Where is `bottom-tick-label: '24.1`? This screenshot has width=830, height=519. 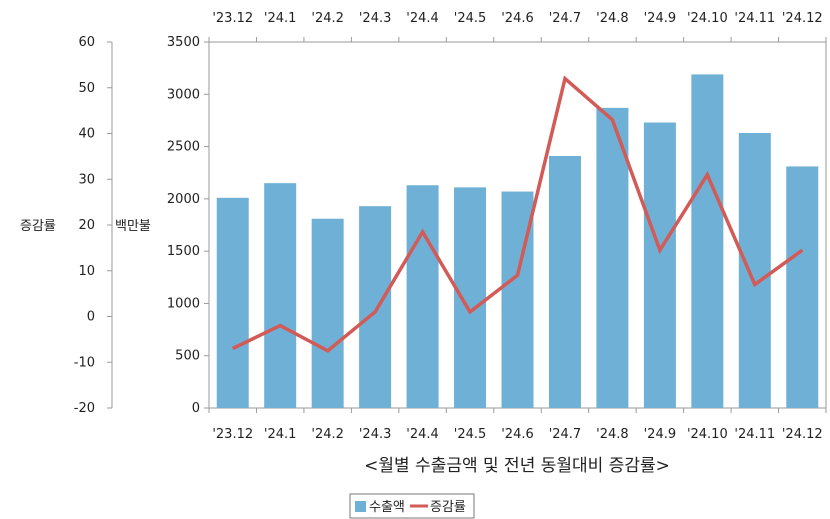 bottom-tick-label: '24.1 is located at coordinates (280, 434).